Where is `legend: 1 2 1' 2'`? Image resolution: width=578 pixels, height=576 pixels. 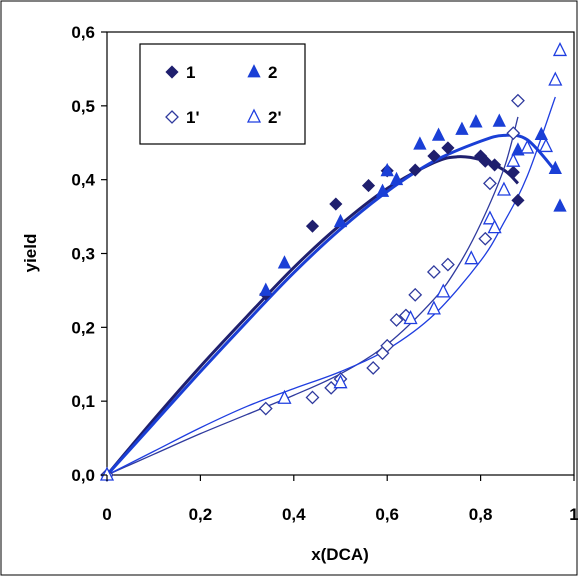 legend: 1 2 1' 2' is located at coordinates (222, 94).